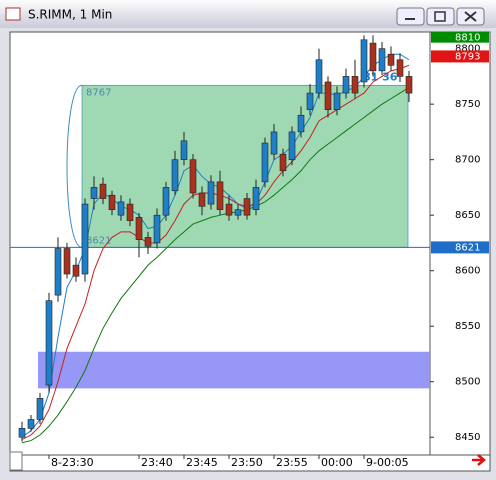  I want to click on y-tick-label: 8450, so click(467, 437).